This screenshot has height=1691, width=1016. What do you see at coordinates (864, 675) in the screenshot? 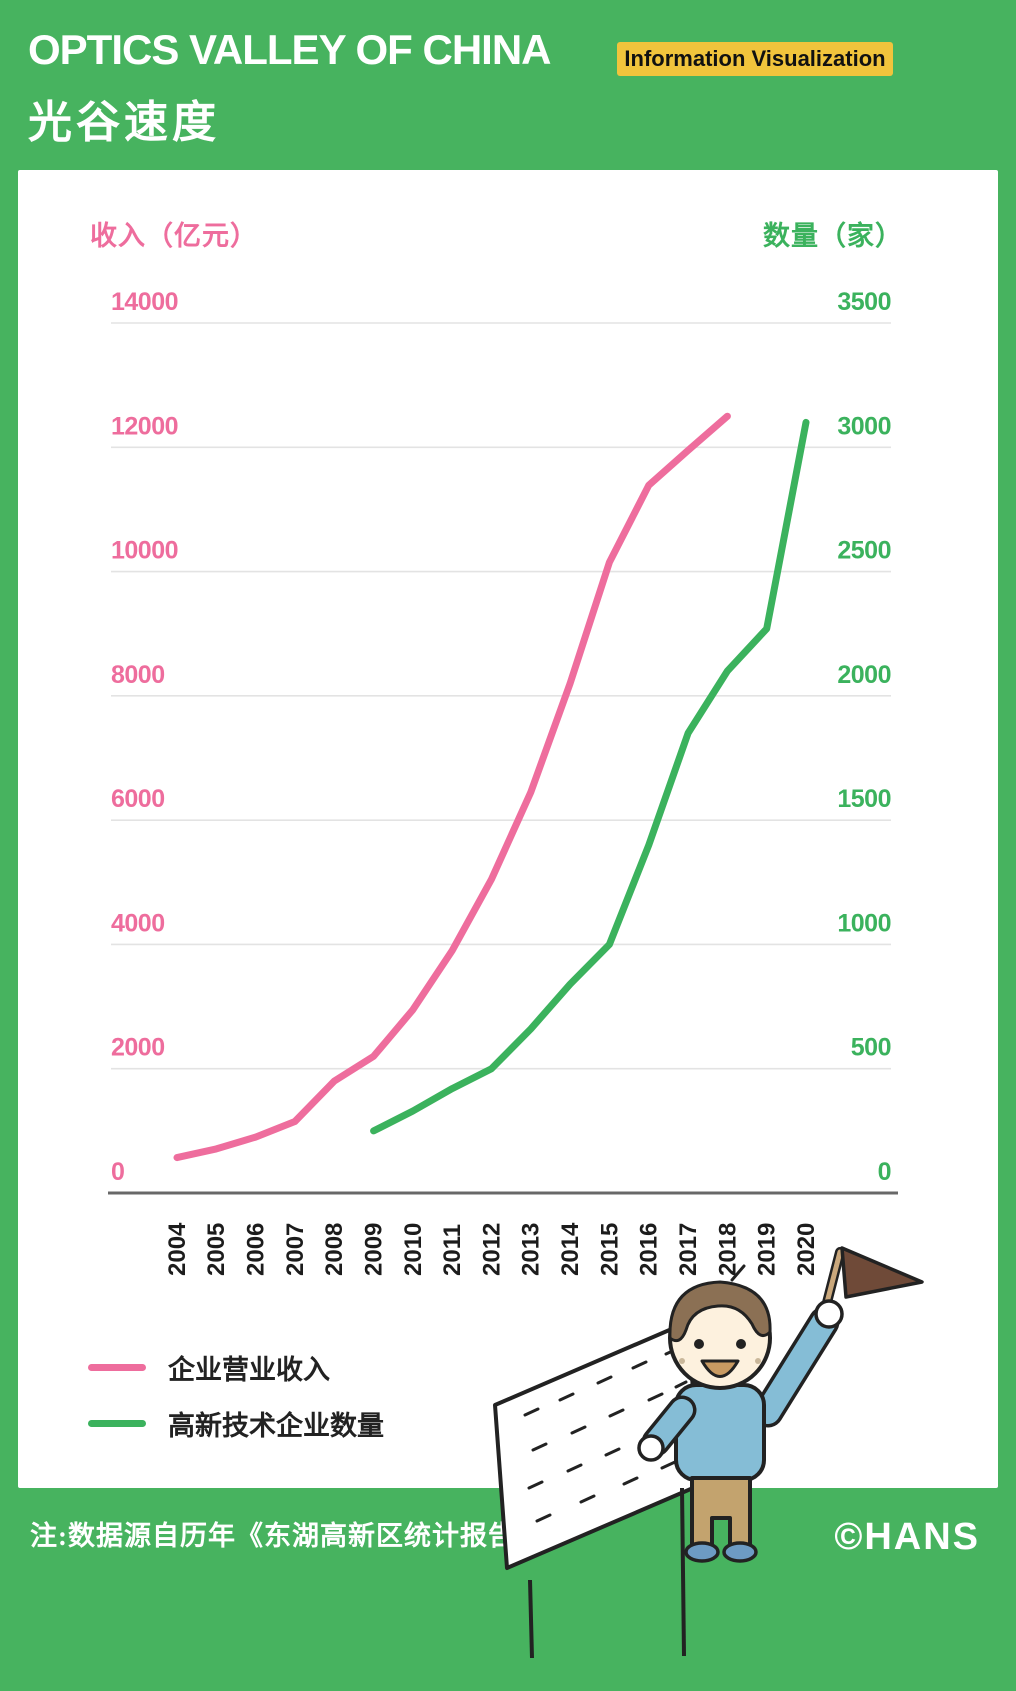
I see `right-tick-label: 2000` at bounding box center [864, 675].